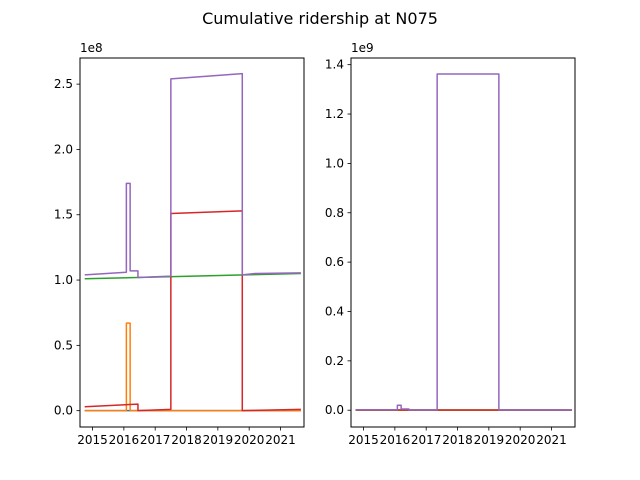  I want to click on left-x-tick-label: 2017, so click(155, 440).